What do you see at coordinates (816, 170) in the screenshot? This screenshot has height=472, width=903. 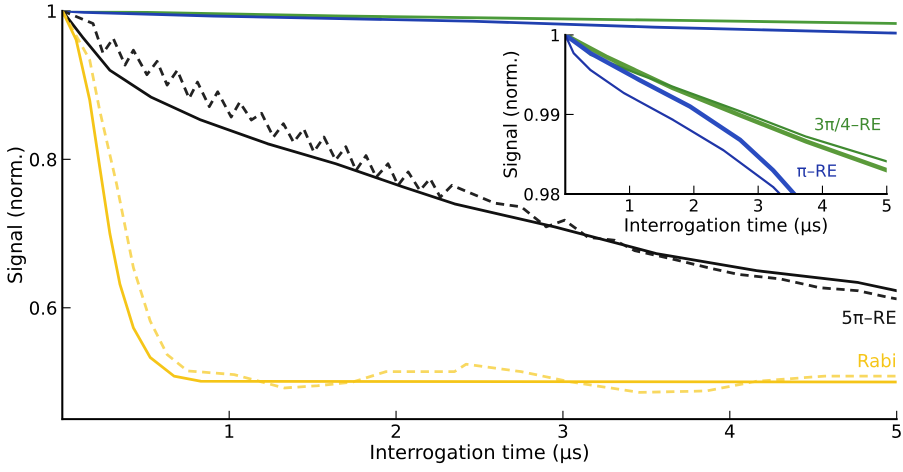 I see `series-label: π–RE` at bounding box center [816, 170].